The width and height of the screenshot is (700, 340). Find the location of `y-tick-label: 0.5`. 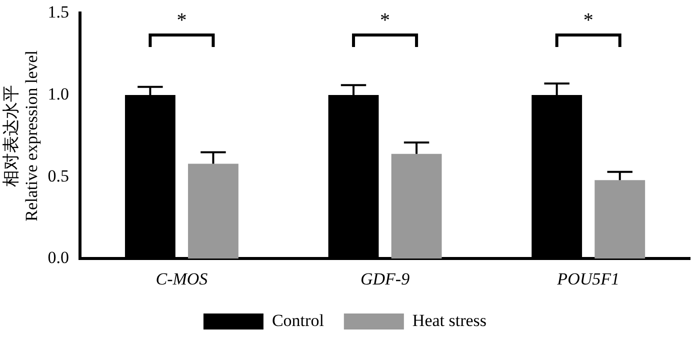

y-tick-label: 0.5 is located at coordinates (59, 176).